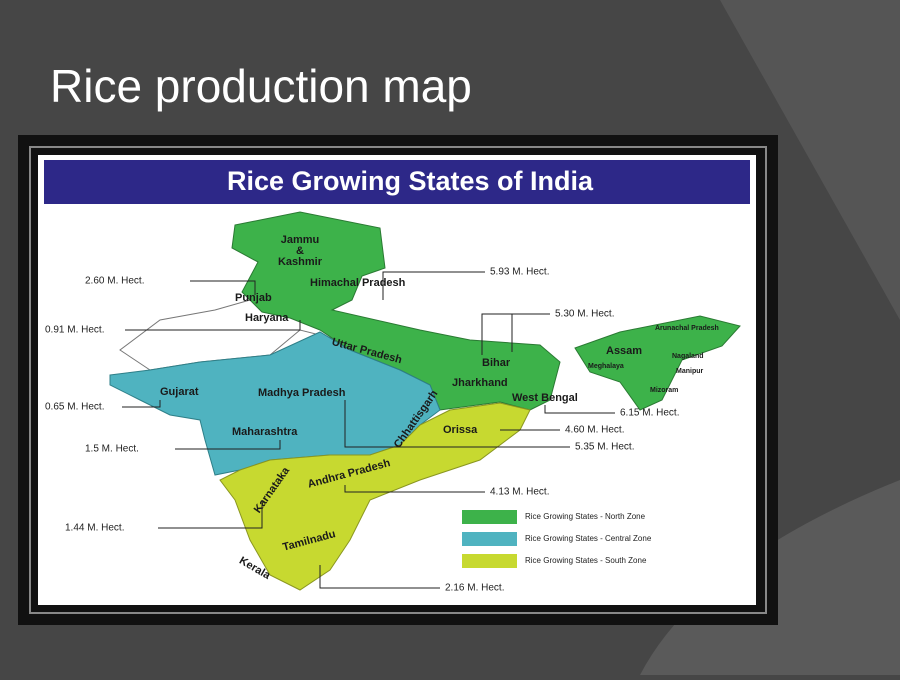 The height and width of the screenshot is (680, 900). What do you see at coordinates (253, 298) in the screenshot?
I see `state-label: Punjab` at bounding box center [253, 298].